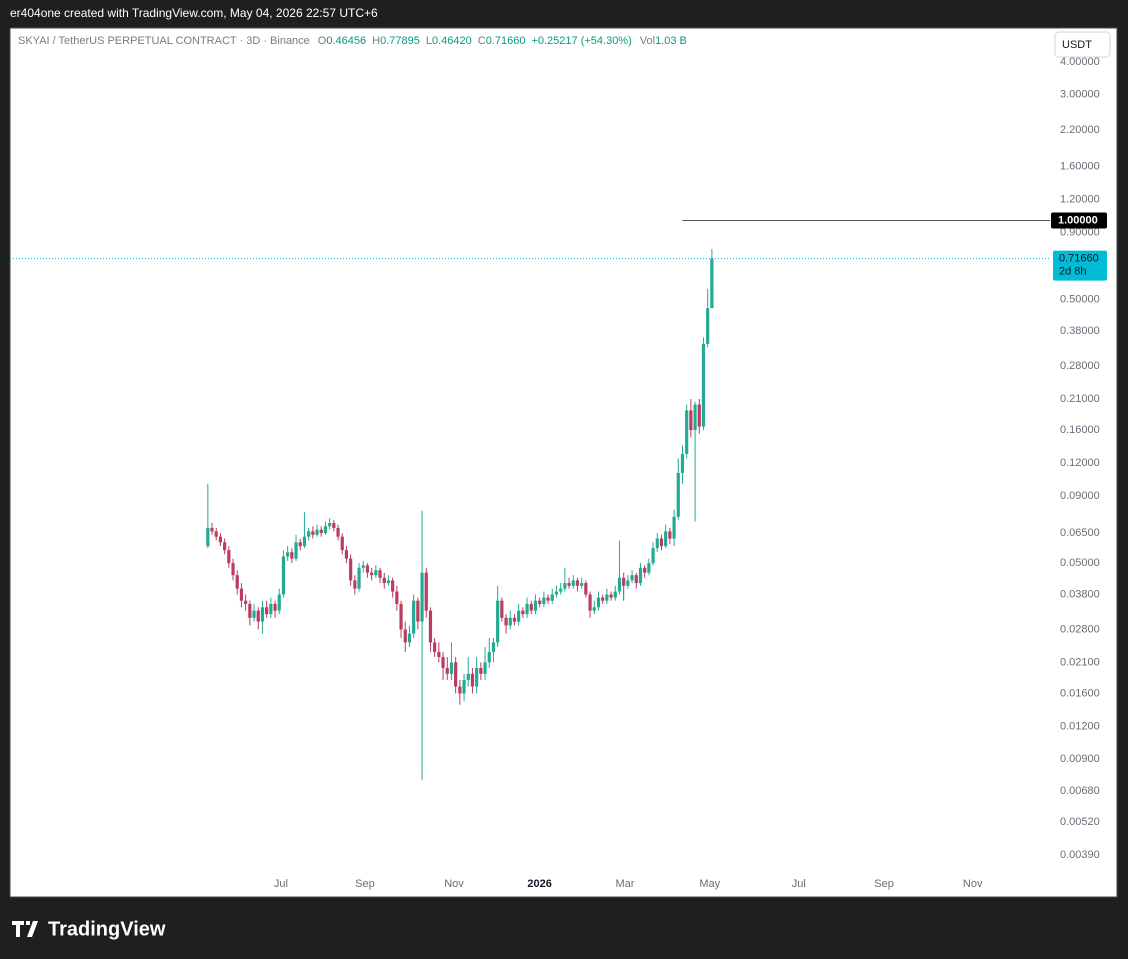 This screenshot has width=1128, height=959. I want to click on y-tick-label: 1.60000, so click(1080, 167).